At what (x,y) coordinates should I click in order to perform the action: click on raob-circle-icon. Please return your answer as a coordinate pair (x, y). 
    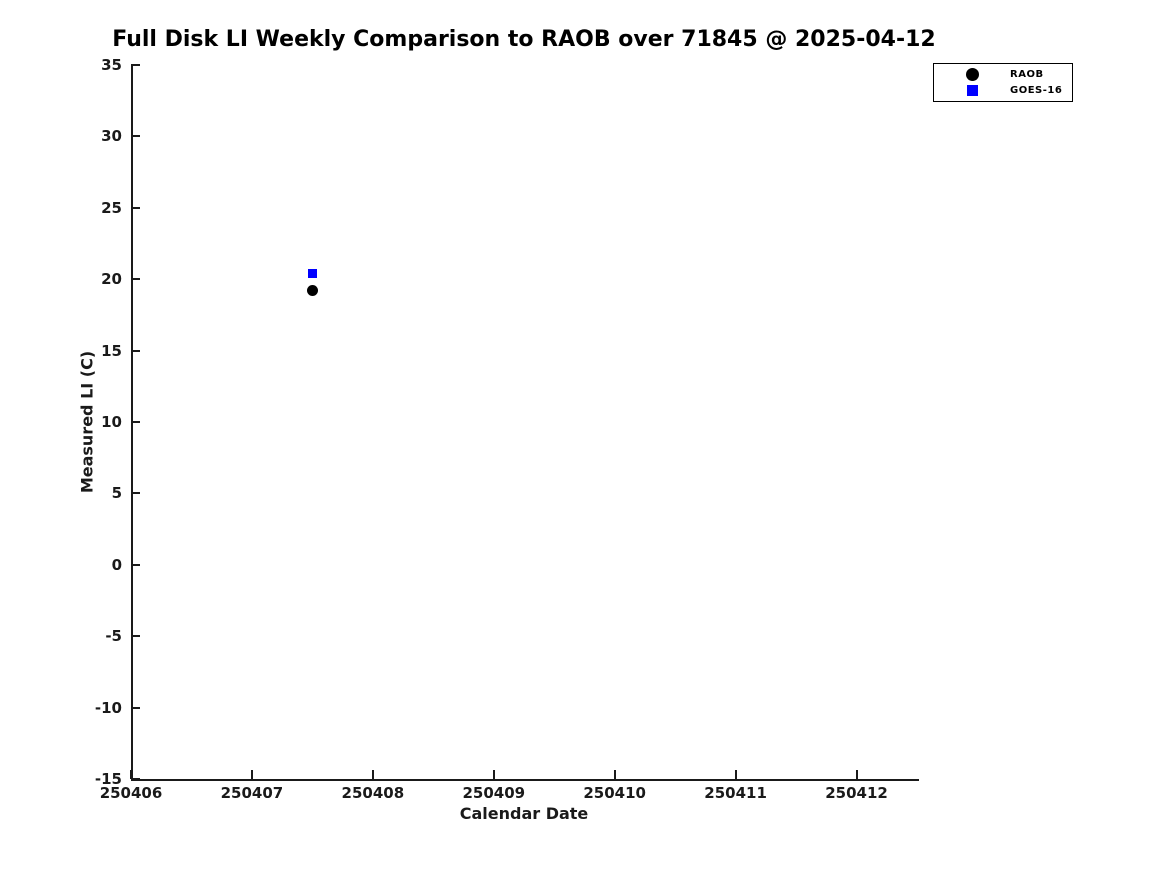
    Looking at the image, I should click on (972, 74).